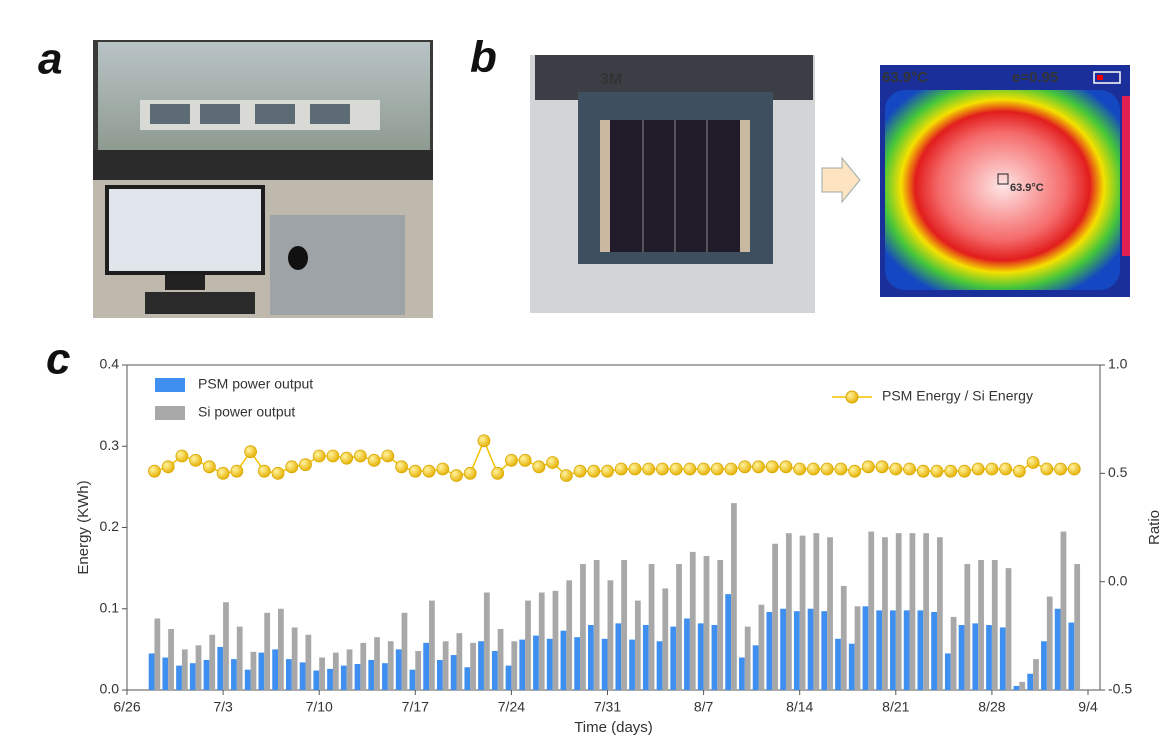  What do you see at coordinates (1005, 181) in the screenshot?
I see `thermal-image: 63.9°C e=0.95 63.9°C` at bounding box center [1005, 181].